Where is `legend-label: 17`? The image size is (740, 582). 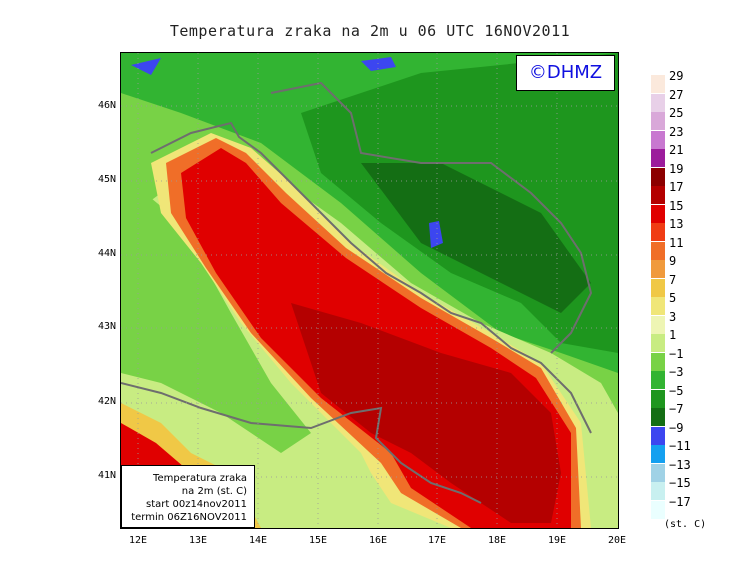
legend-label: 17 is located at coordinates (676, 187).